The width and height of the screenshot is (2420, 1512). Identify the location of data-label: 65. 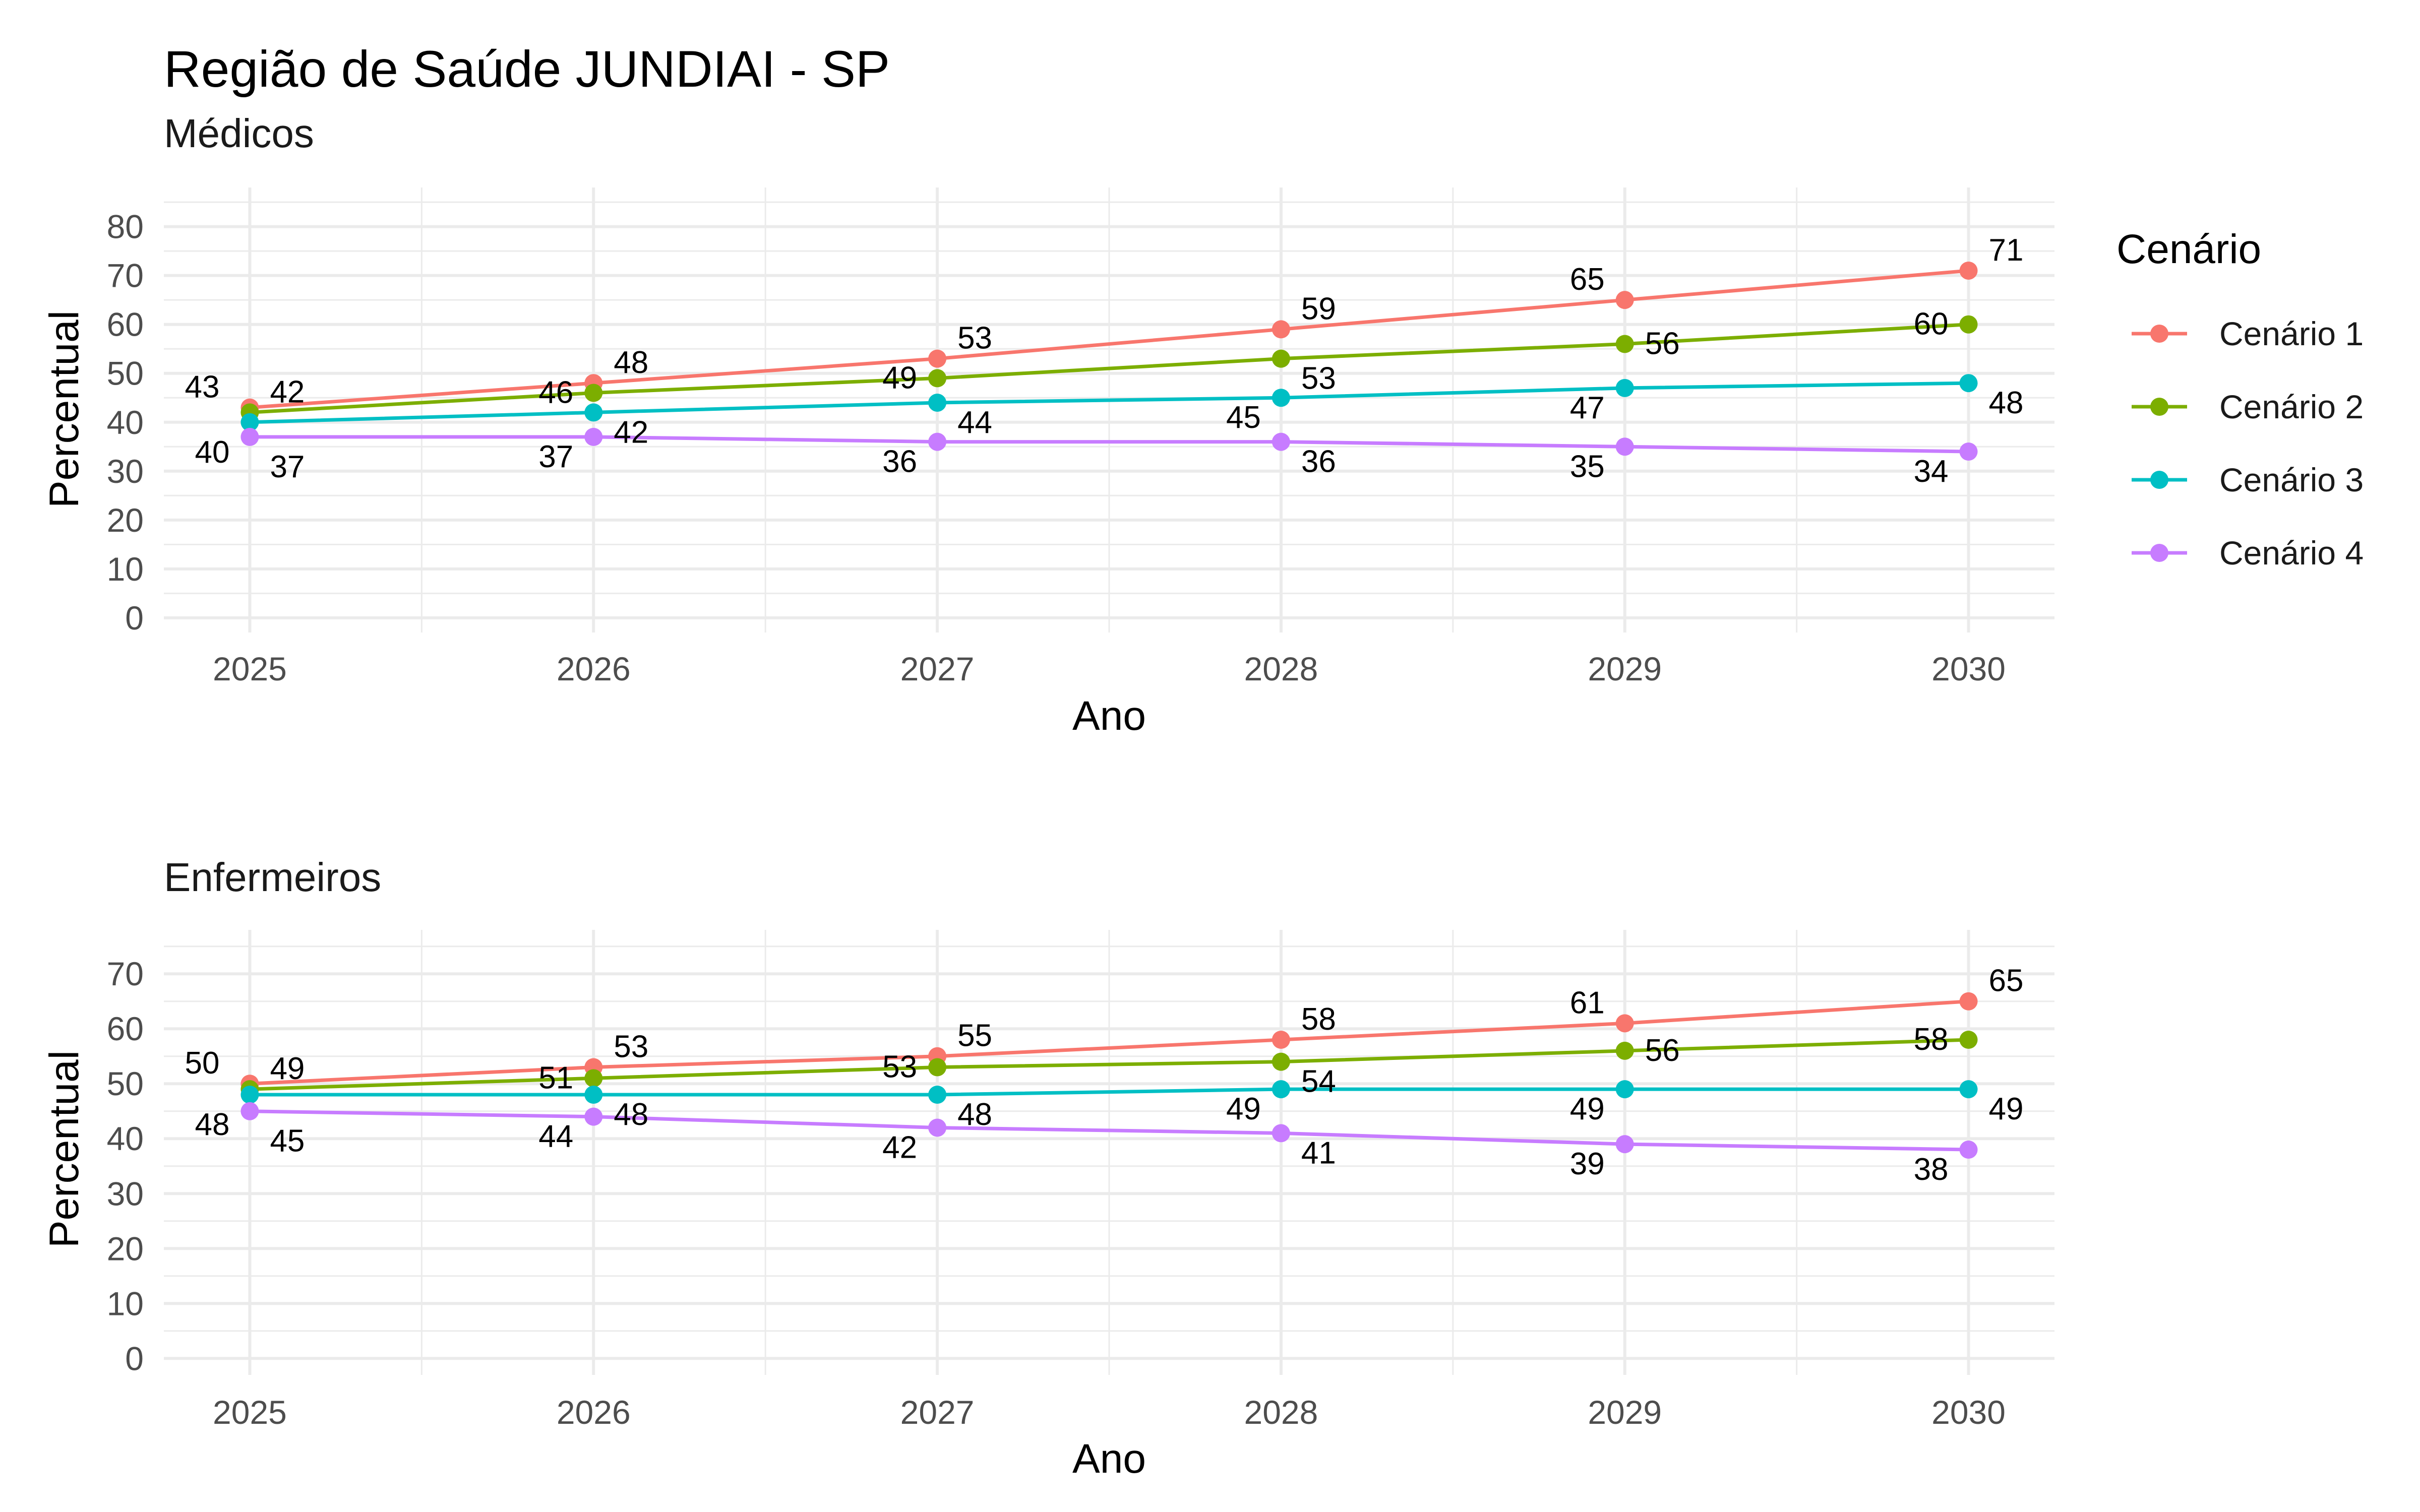
(1587, 279).